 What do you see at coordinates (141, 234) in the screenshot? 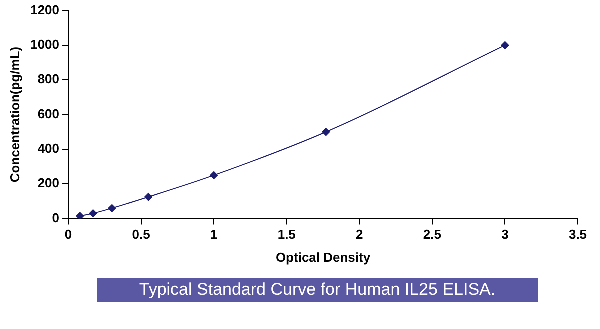
I see `x-tick-label: 0.5` at bounding box center [141, 234].